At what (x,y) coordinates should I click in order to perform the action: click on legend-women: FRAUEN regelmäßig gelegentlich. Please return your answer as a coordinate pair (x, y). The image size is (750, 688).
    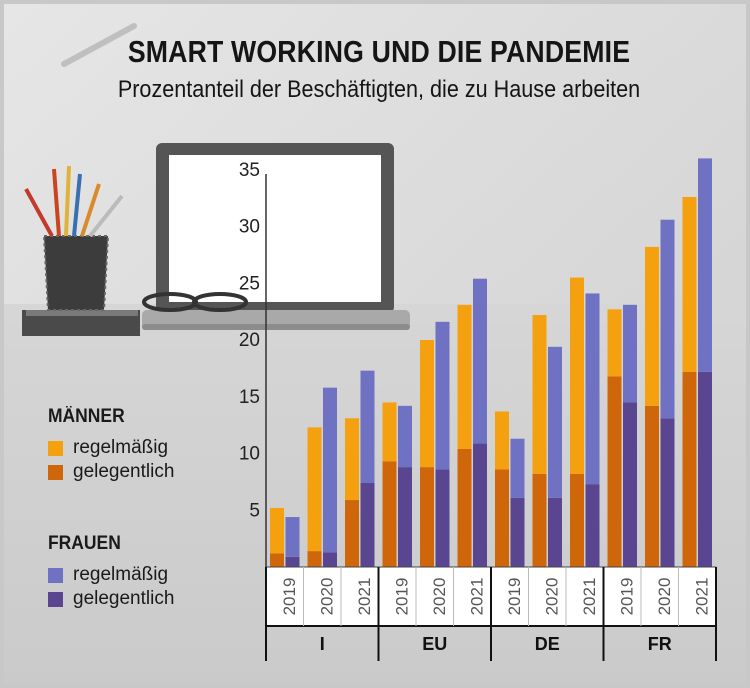
    Looking at the image, I should click on (111, 572).